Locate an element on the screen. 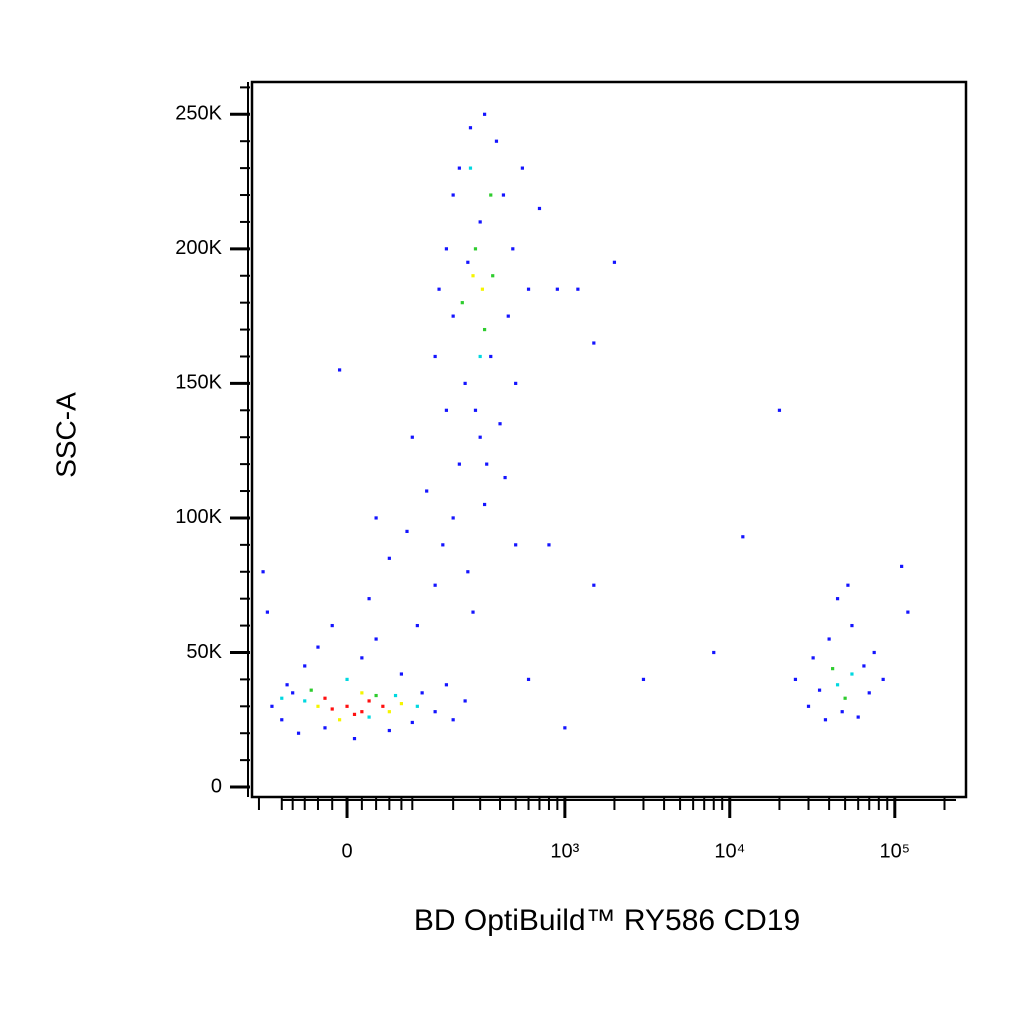 The width and height of the screenshot is (1024, 1024). y-tick-label: 150K is located at coordinates (198, 383).